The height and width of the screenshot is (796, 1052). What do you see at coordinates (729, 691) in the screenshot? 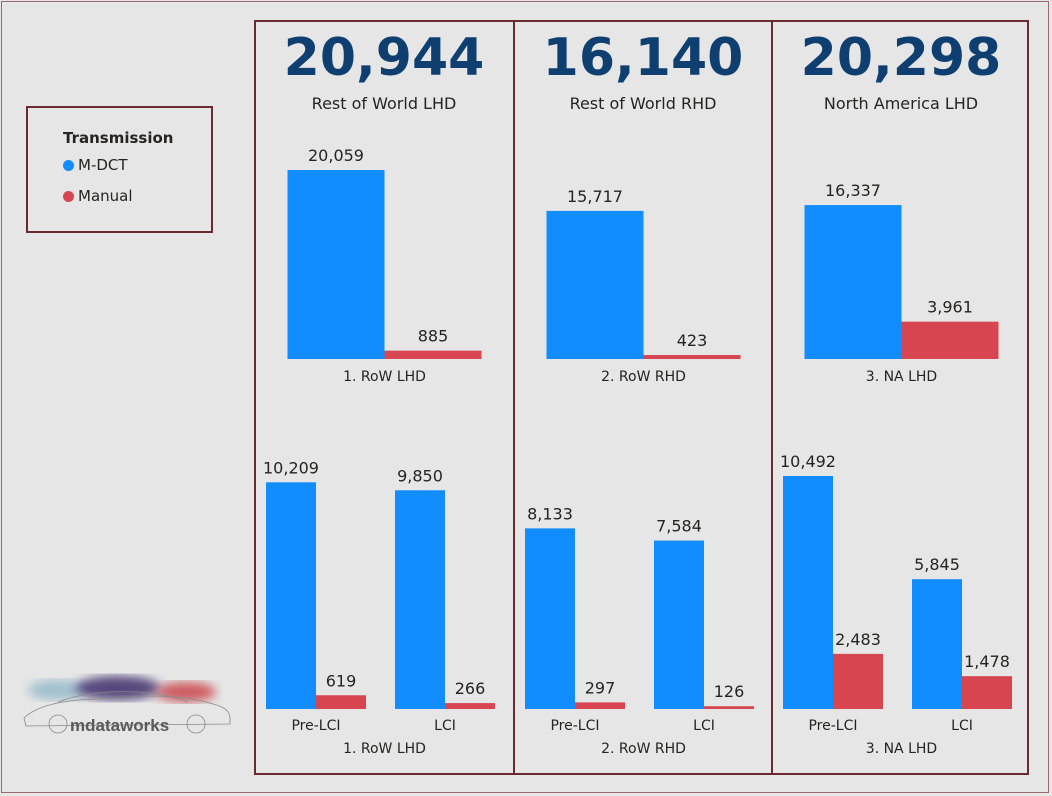
I see `data-label: 126` at bounding box center [729, 691].